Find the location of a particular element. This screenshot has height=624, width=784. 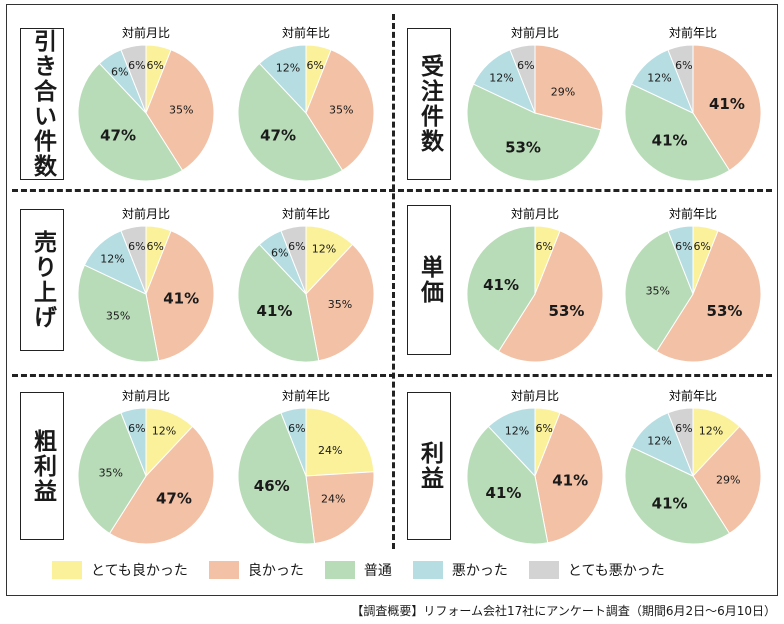

column-divider is located at coordinates (393, 281).